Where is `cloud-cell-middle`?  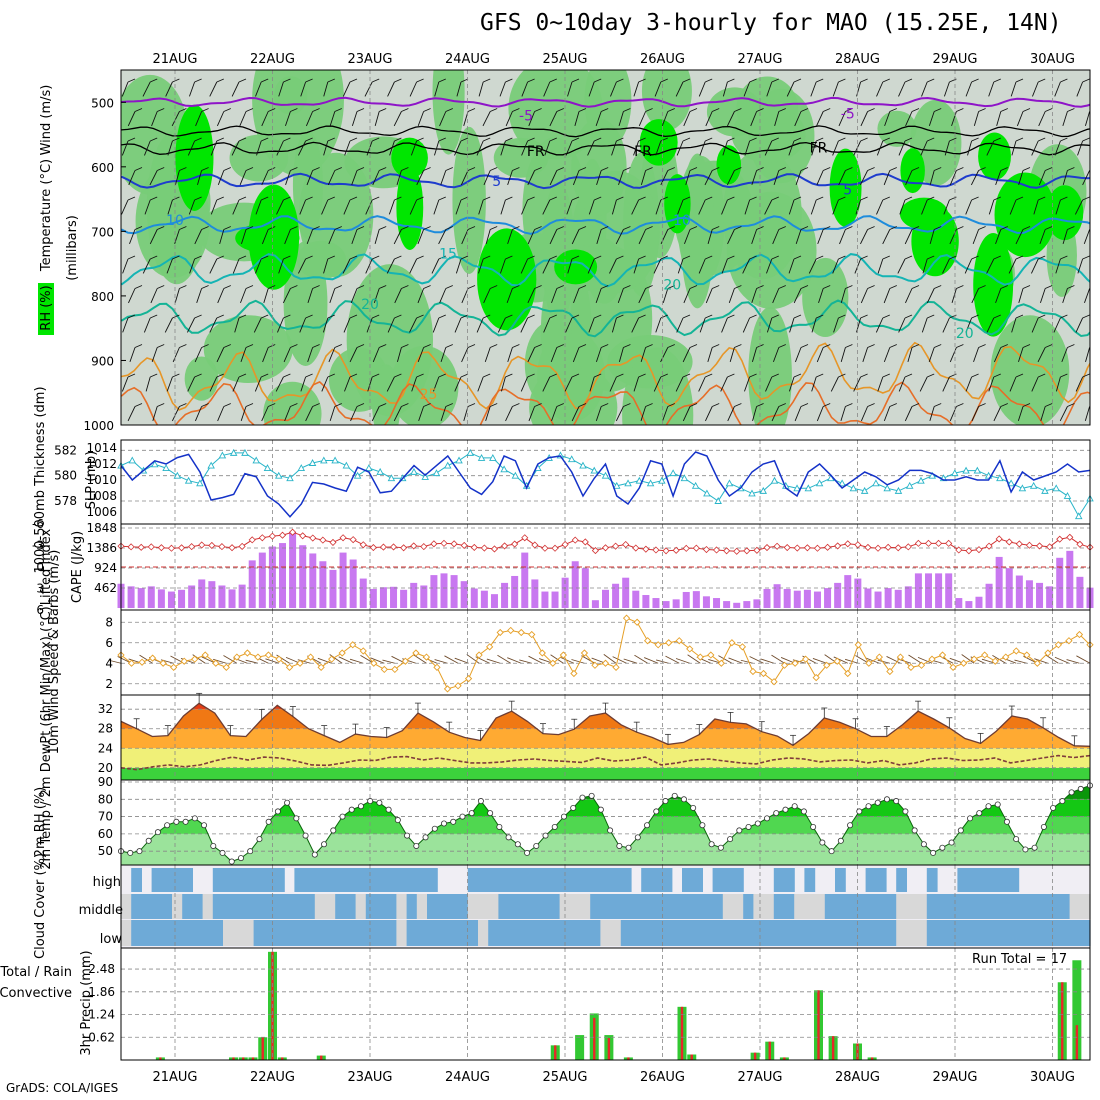 cloud-cell-middle is located at coordinates (973, 906).